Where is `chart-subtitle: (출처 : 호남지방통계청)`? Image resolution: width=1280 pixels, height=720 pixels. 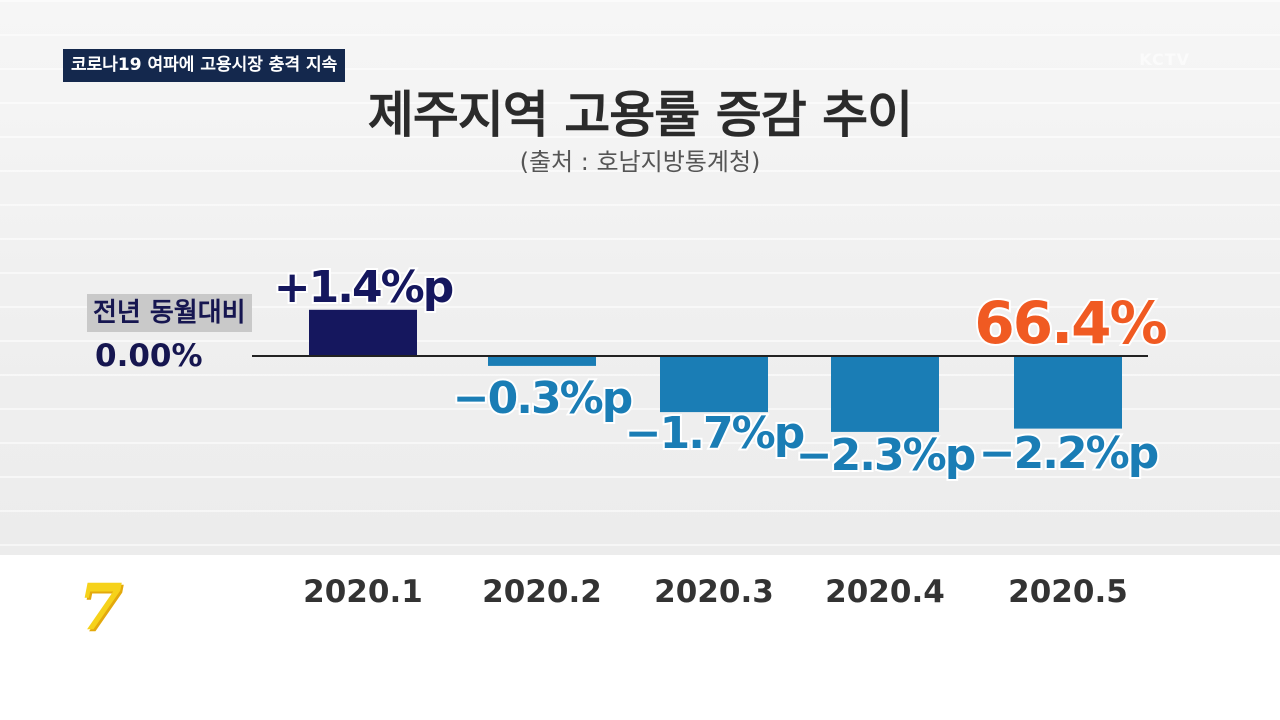
chart-subtitle: (출처 : 호남지방통계청) is located at coordinates (640, 162).